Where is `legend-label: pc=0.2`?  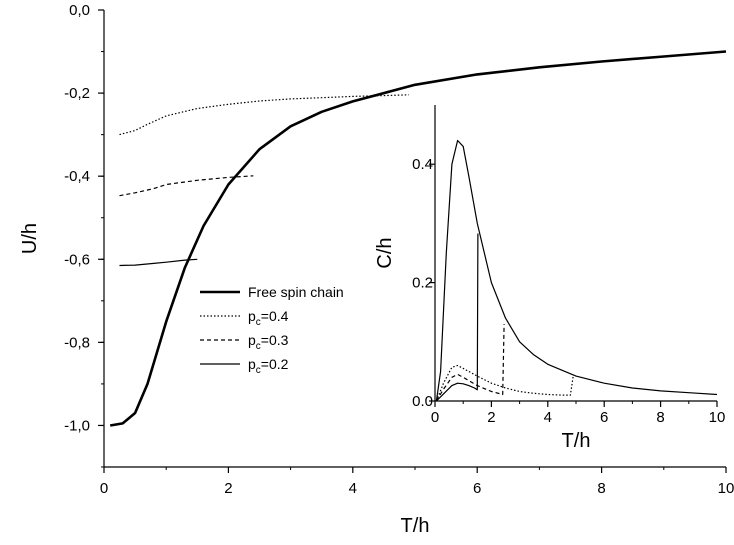 legend-label: pc=0.2 is located at coordinates (268, 366).